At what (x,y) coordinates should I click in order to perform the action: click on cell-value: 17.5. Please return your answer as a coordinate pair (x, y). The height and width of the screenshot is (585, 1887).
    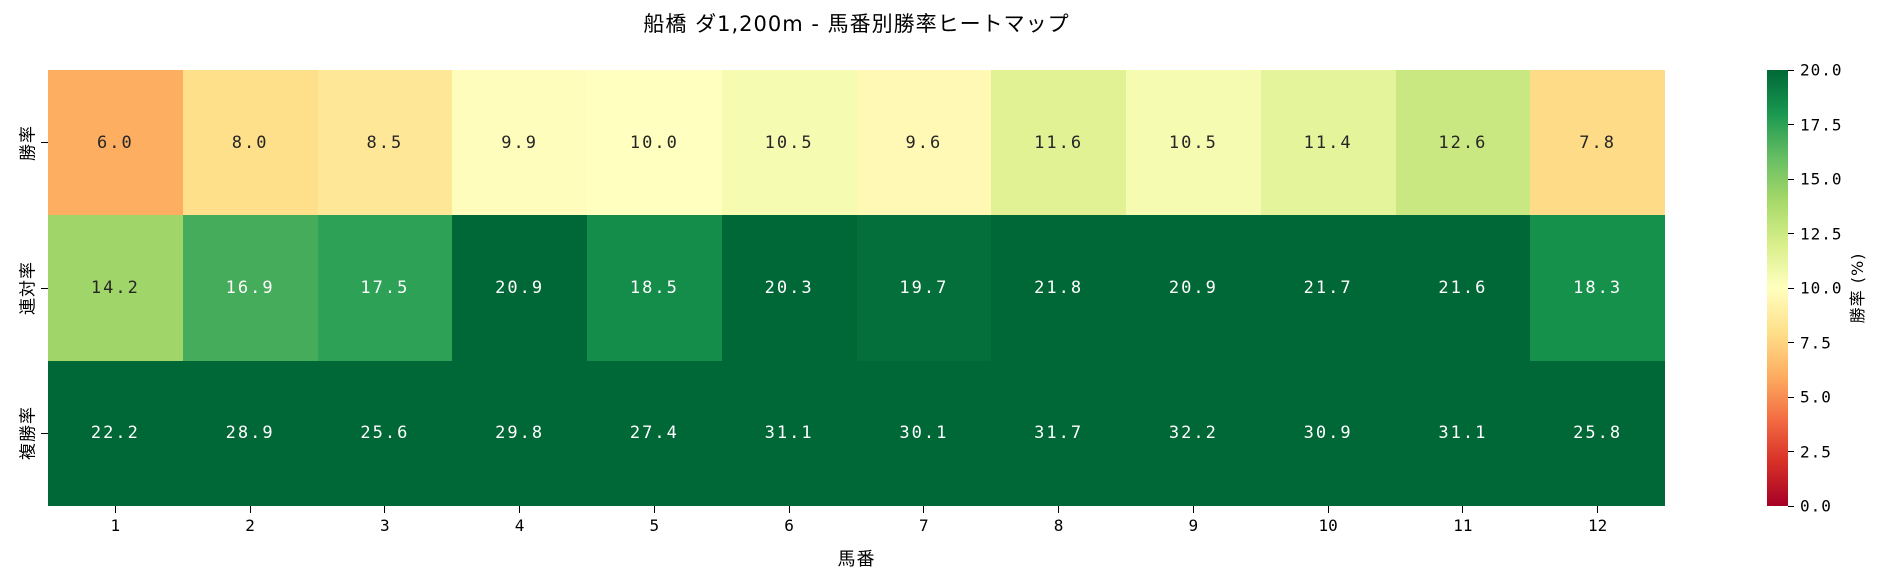
    Looking at the image, I should click on (385, 287).